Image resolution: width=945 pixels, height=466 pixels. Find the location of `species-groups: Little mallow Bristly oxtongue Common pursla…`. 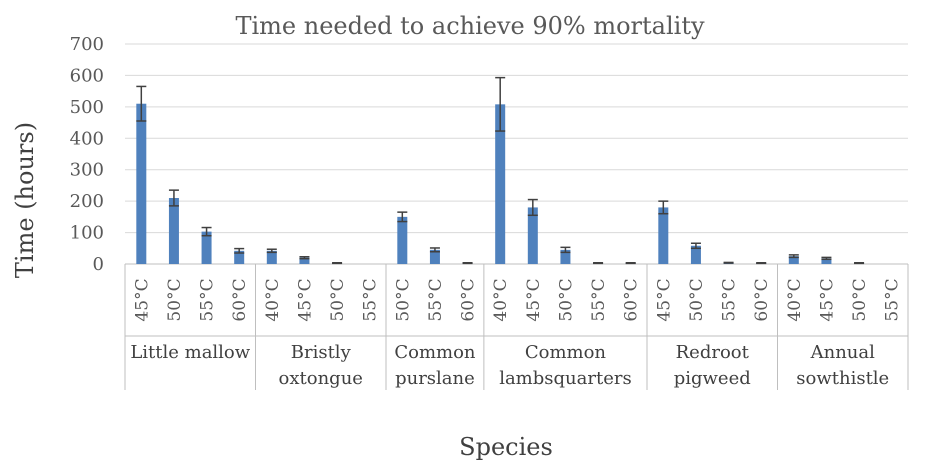

species-groups: Little mallow Bristly oxtongue Common pursla… is located at coordinates (509, 365).